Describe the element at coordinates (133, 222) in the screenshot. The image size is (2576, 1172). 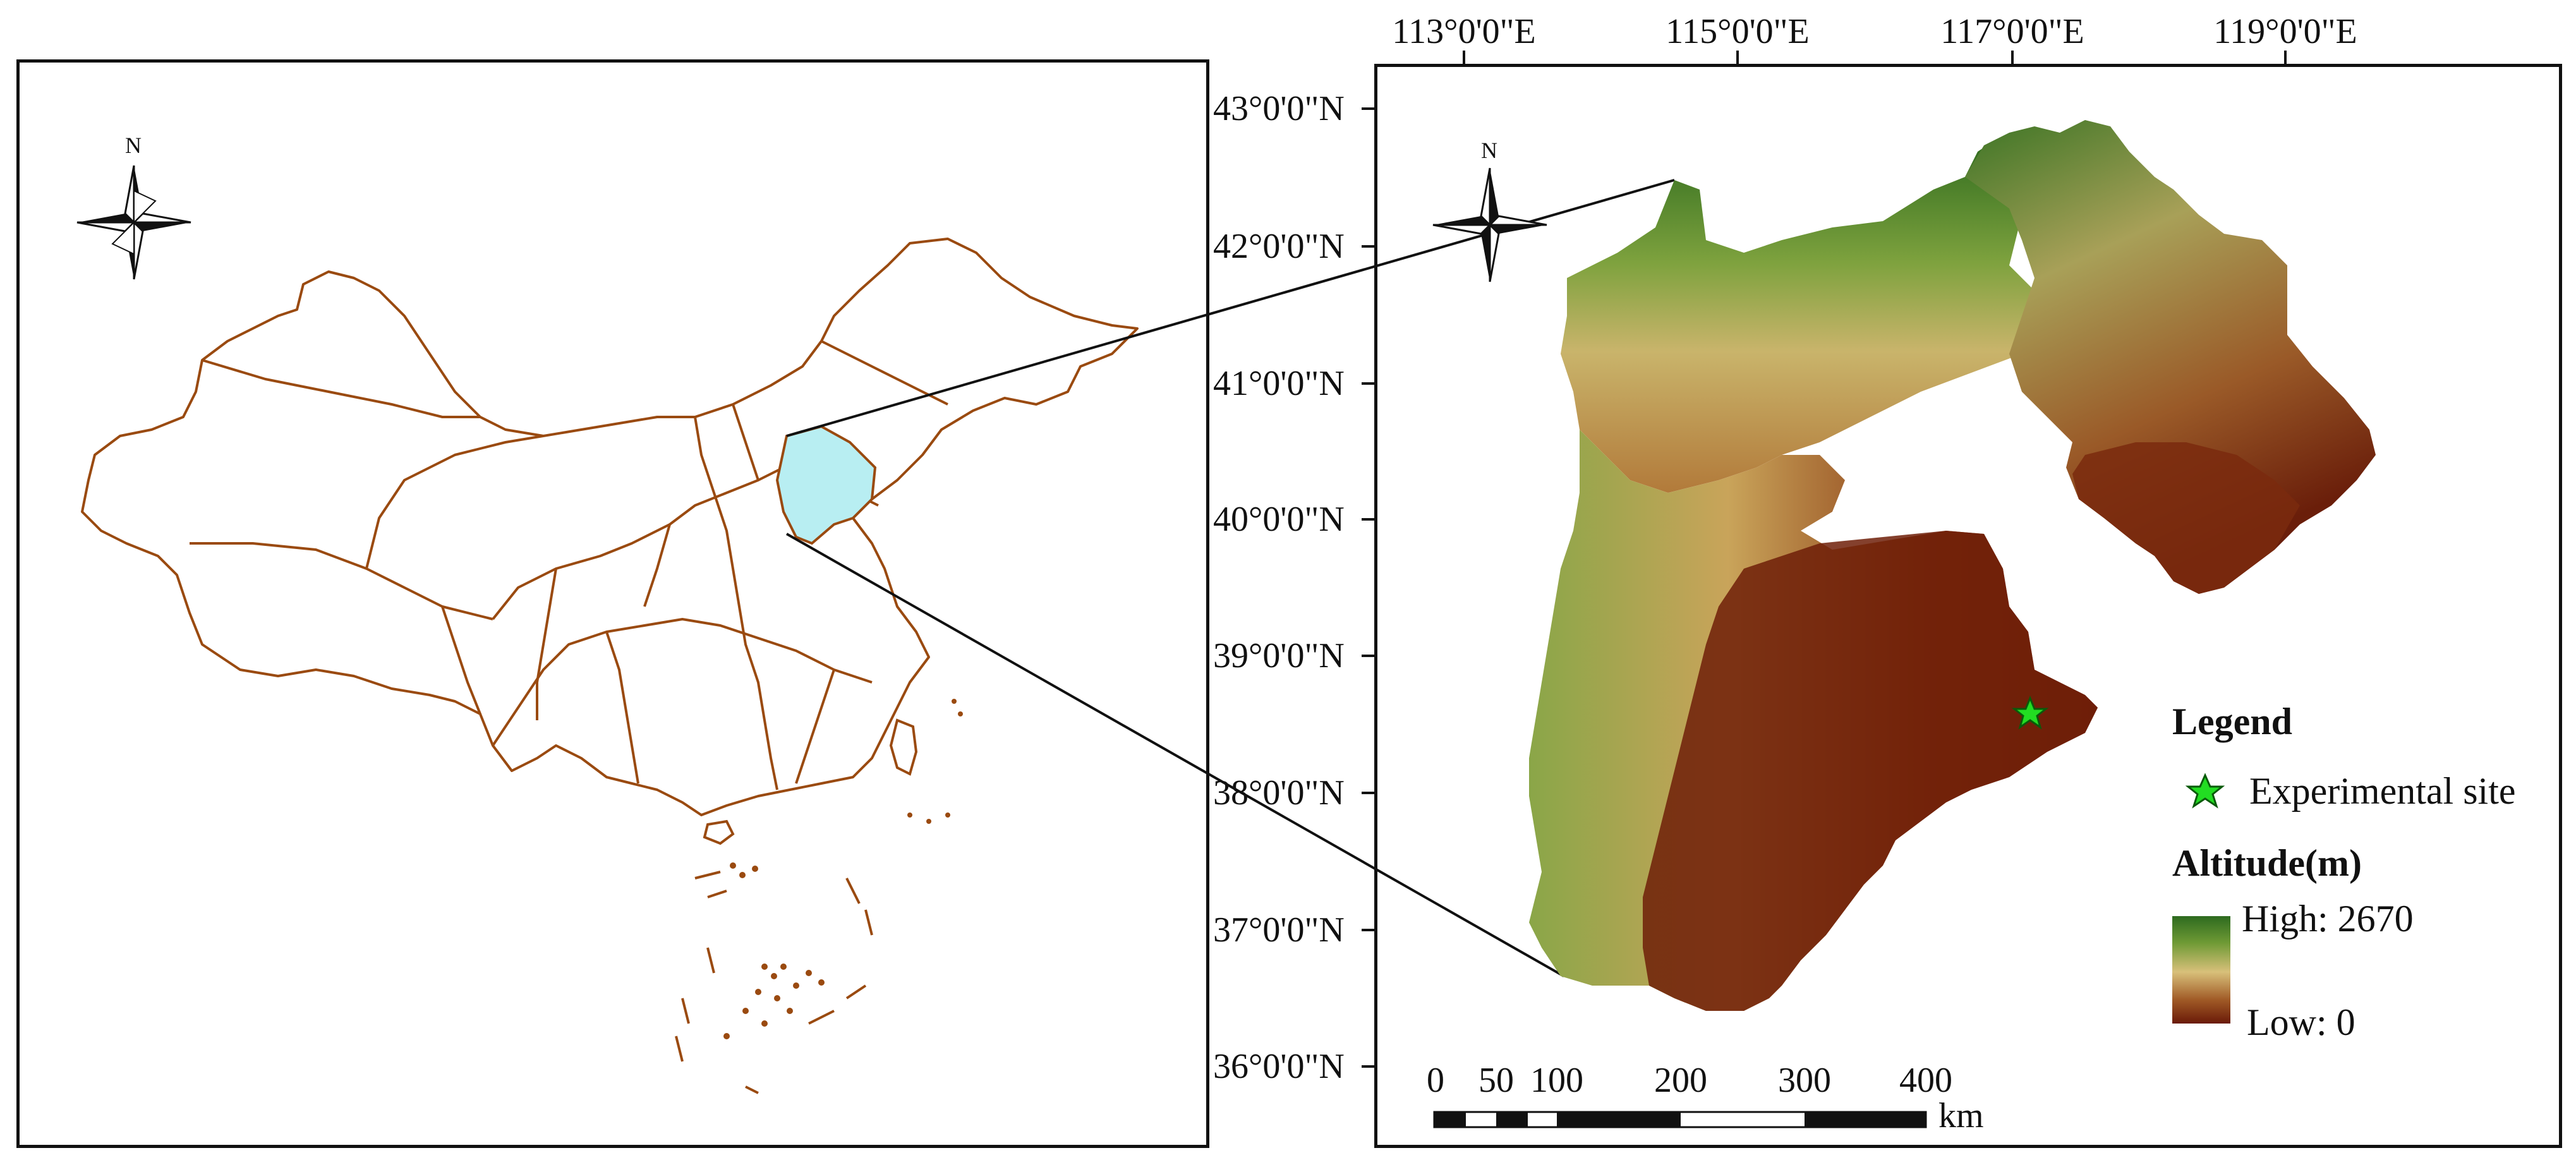
I see `north-arrow-left-icon` at that location.